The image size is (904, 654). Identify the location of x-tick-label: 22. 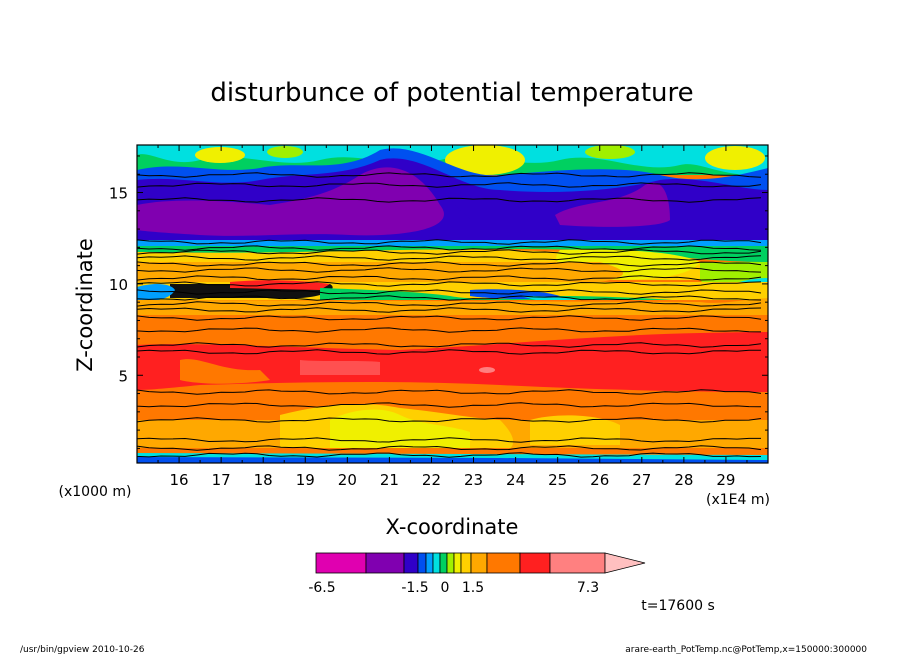
(431, 480).